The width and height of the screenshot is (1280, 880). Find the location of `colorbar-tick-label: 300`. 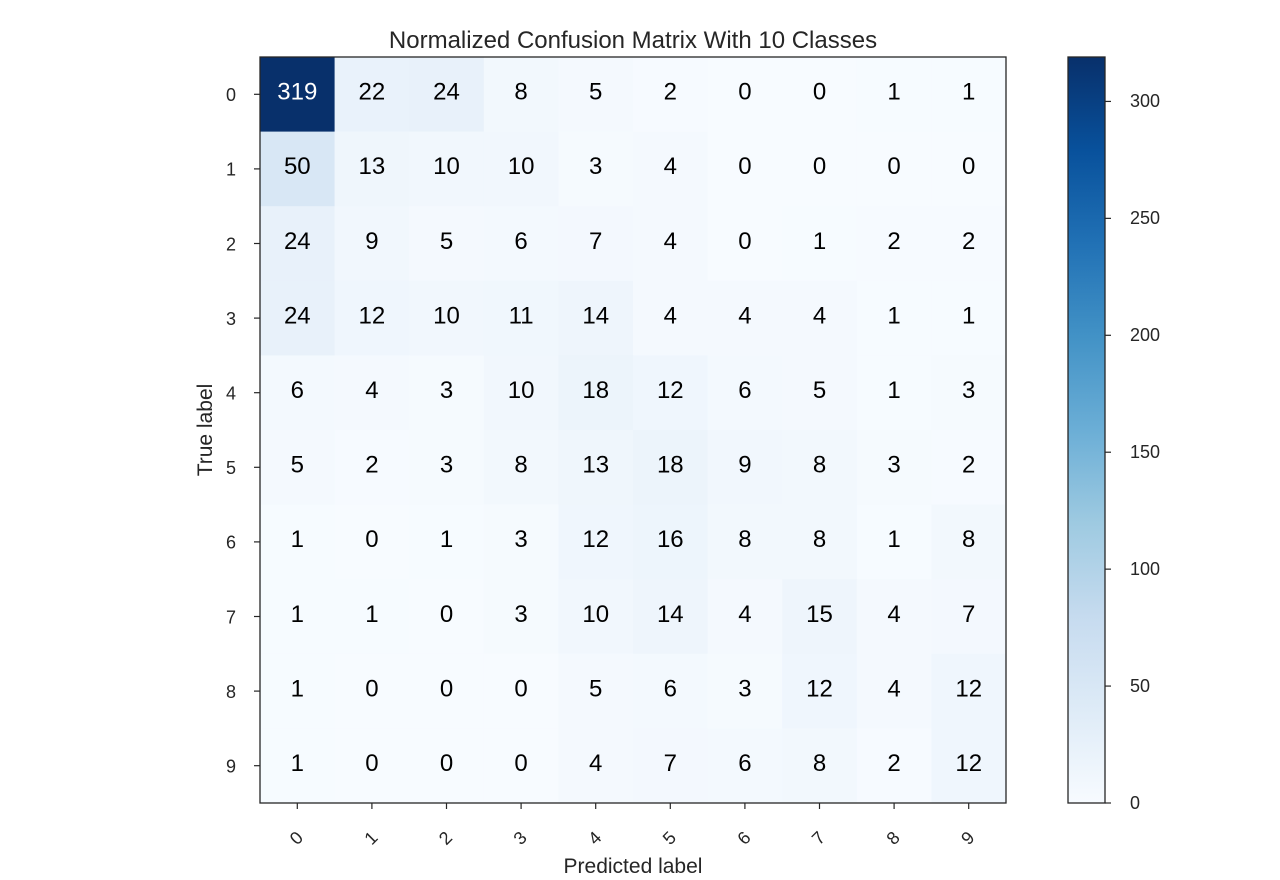

colorbar-tick-label: 300 is located at coordinates (1145, 101).